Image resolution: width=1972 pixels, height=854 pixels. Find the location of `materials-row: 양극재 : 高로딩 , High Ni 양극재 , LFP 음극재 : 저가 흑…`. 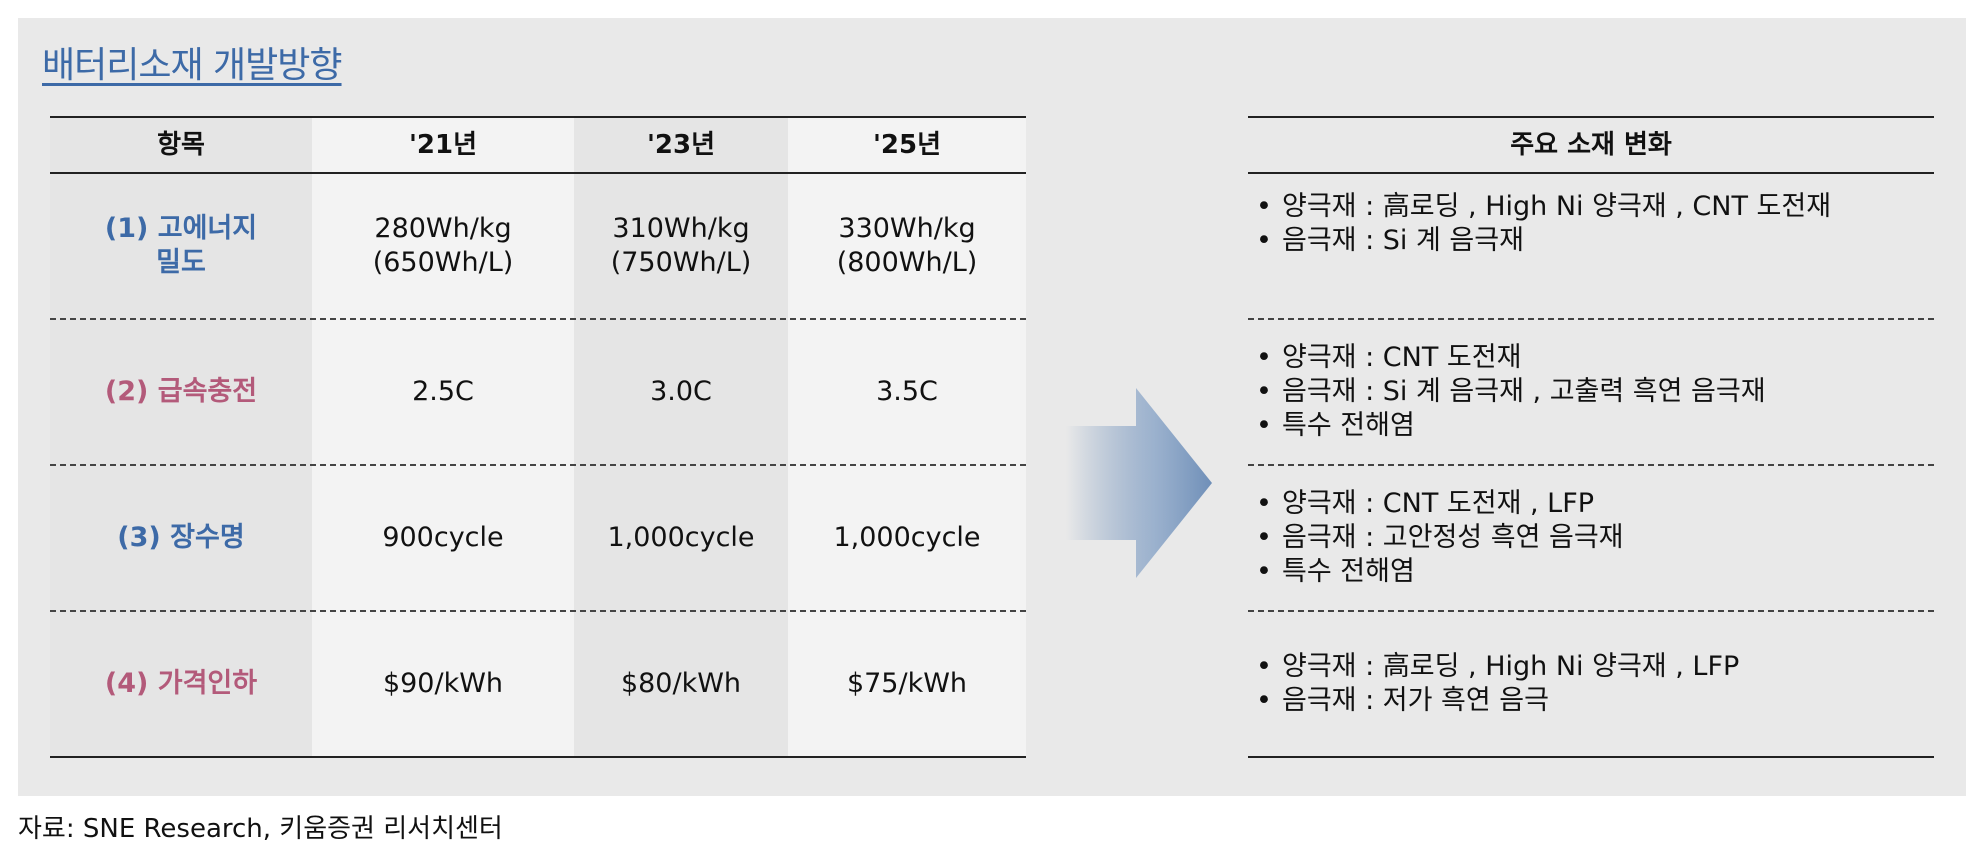

materials-row: 양극재 : 高로딩 , High Ni 양극재 , LFP 음극재 : 저가 흑… is located at coordinates (1591, 684).